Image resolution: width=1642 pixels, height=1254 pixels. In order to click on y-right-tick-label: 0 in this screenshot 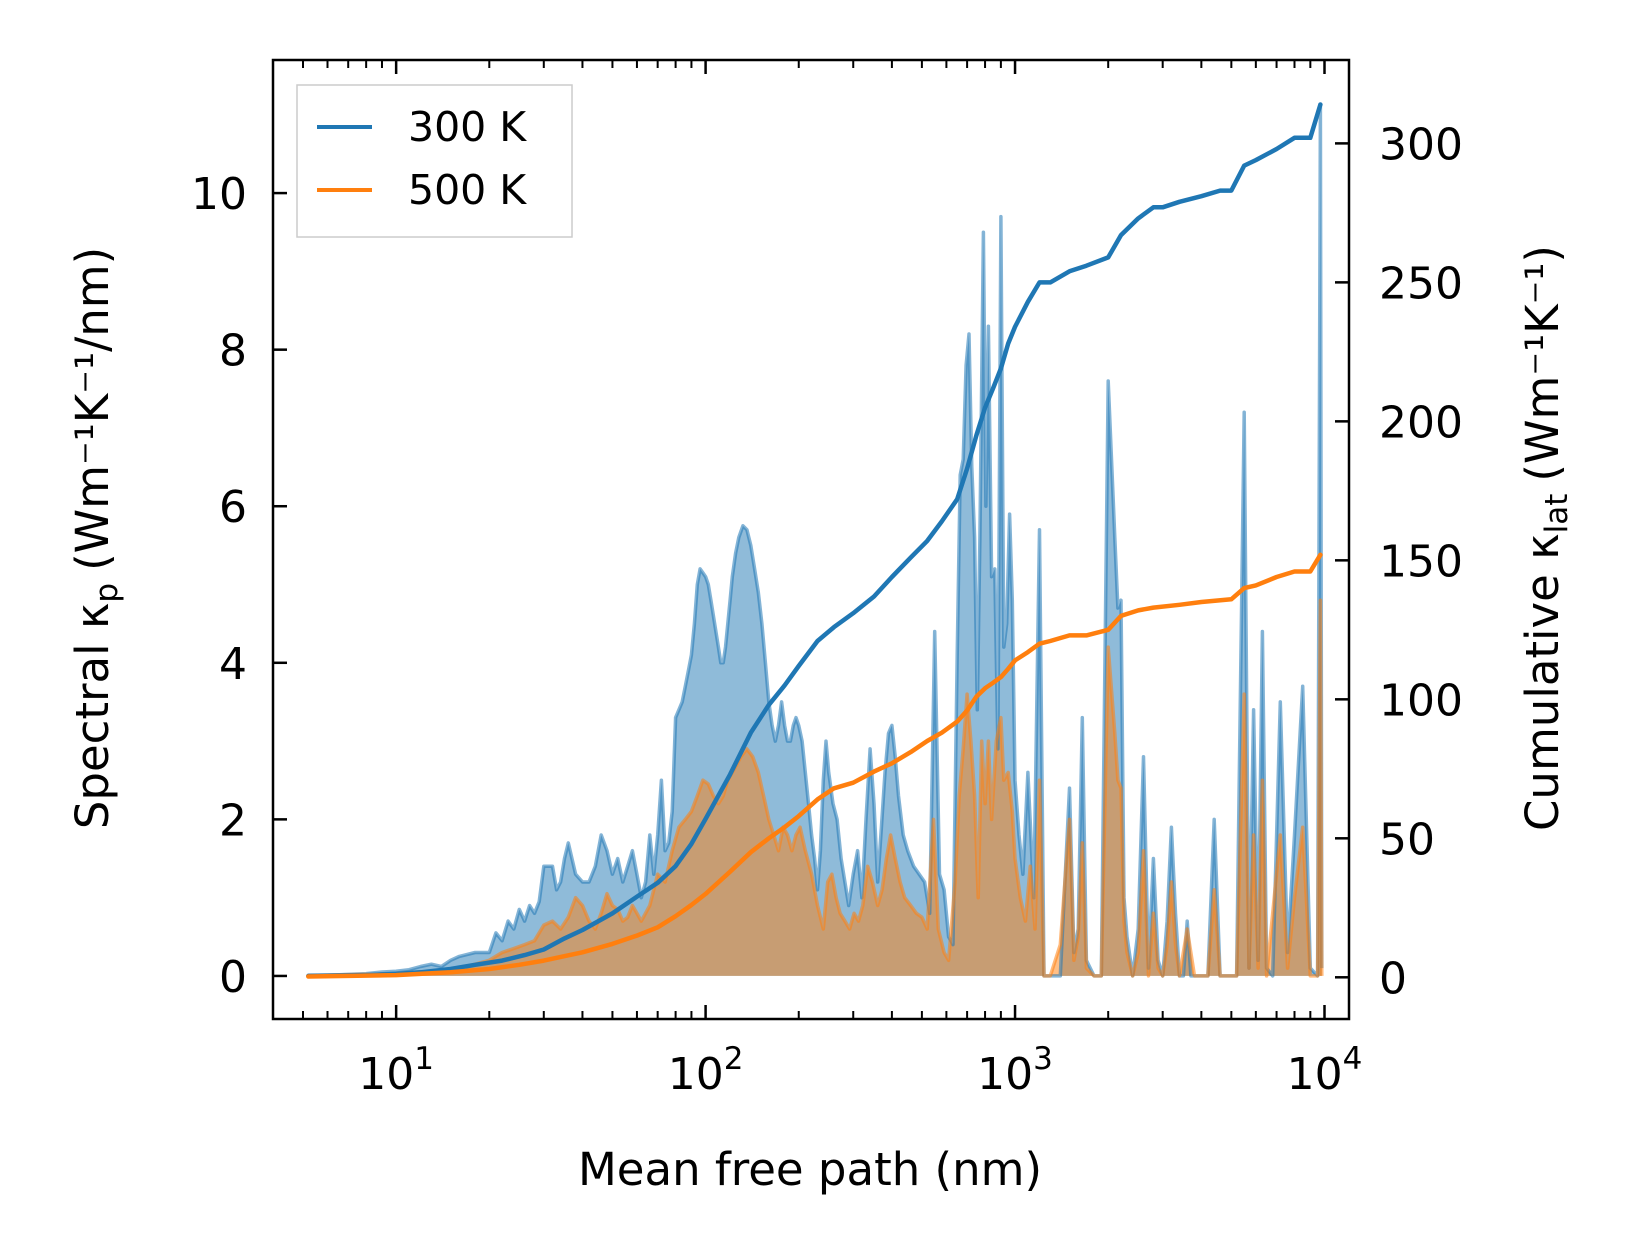, I will do `click(1393, 978)`.